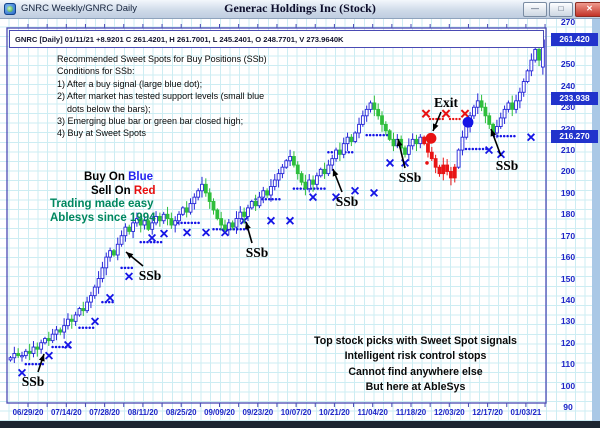 This screenshot has height=428, width=600. Describe the element at coordinates (415, 341) in the screenshot. I see `marketing-line: Top stock picks with Sweet Spot signals` at that location.